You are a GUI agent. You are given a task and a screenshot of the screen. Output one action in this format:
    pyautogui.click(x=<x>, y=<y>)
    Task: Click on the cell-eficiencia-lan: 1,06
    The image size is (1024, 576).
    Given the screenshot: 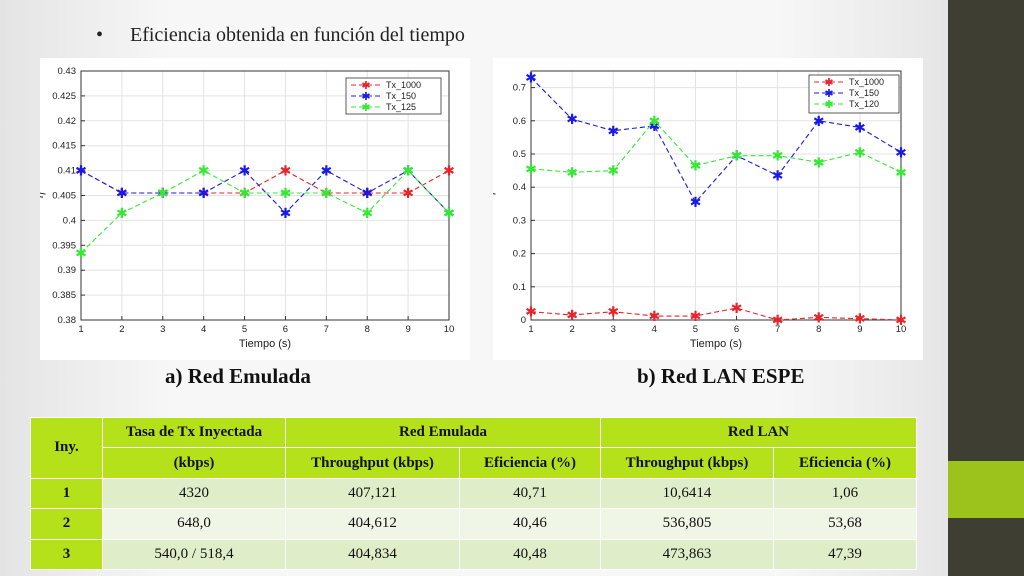 What is the action you would take?
    pyautogui.click(x=845, y=493)
    